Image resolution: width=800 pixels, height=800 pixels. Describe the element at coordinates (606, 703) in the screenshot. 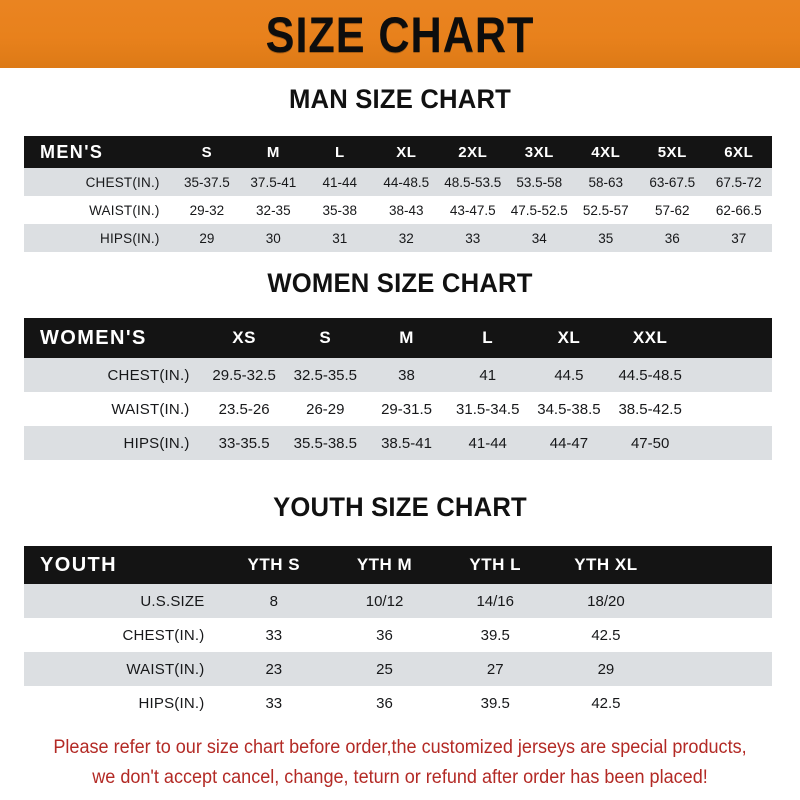

I see `measurement-cell: 42.5` at that location.